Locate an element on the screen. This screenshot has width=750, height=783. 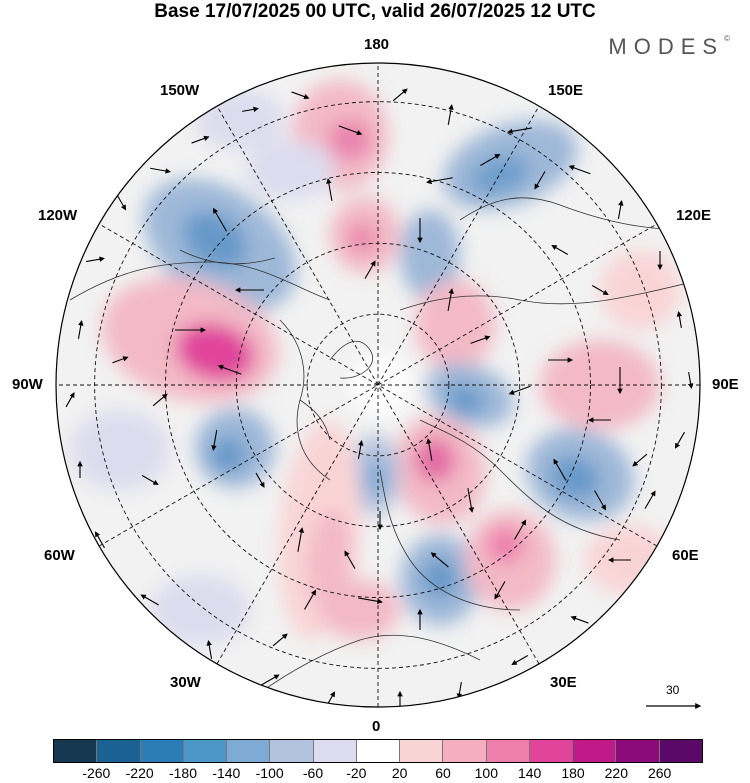
reference-vector-label: 30 is located at coordinates (673, 690).